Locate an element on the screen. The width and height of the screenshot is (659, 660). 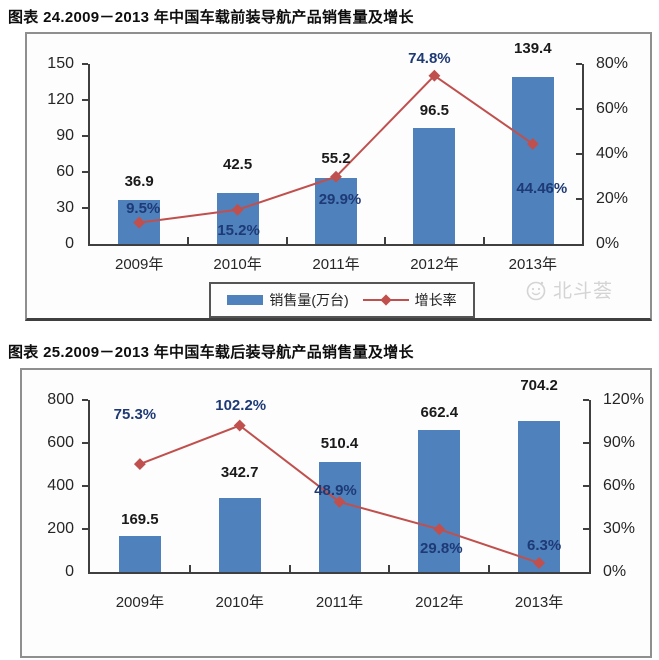
legend-sales-label: 销售量(万台) is located at coordinates (309, 300).